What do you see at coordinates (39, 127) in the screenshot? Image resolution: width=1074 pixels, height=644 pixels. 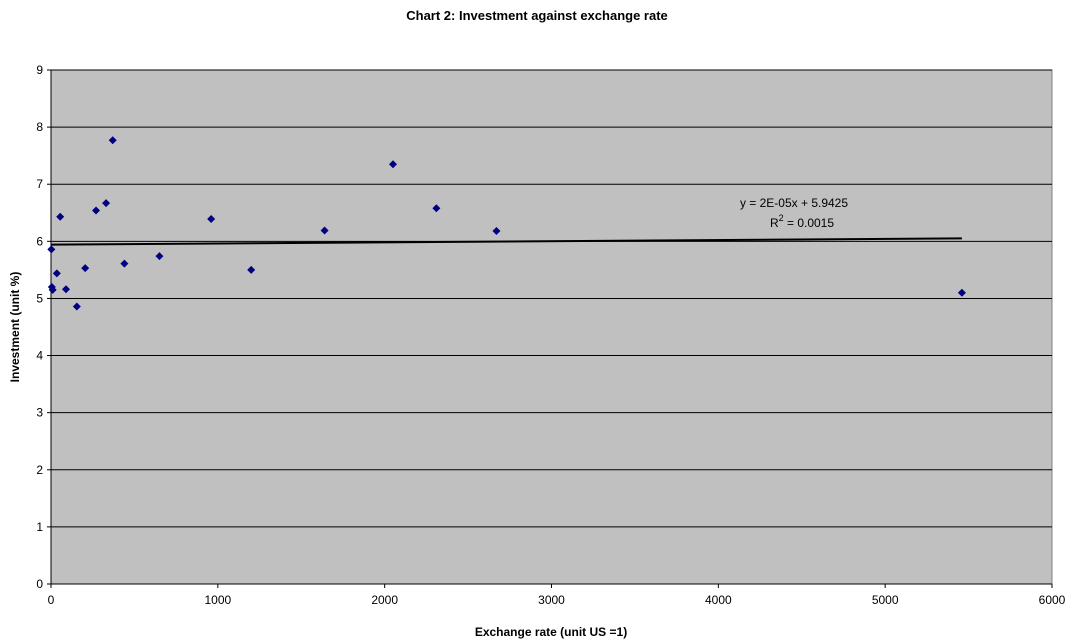 I see `y-tick-label: 8` at bounding box center [39, 127].